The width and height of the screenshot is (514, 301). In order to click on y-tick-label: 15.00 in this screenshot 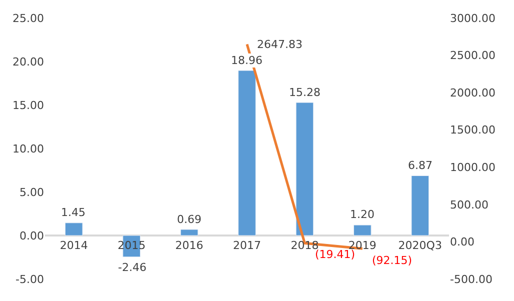, I will do `click(28, 105)`.